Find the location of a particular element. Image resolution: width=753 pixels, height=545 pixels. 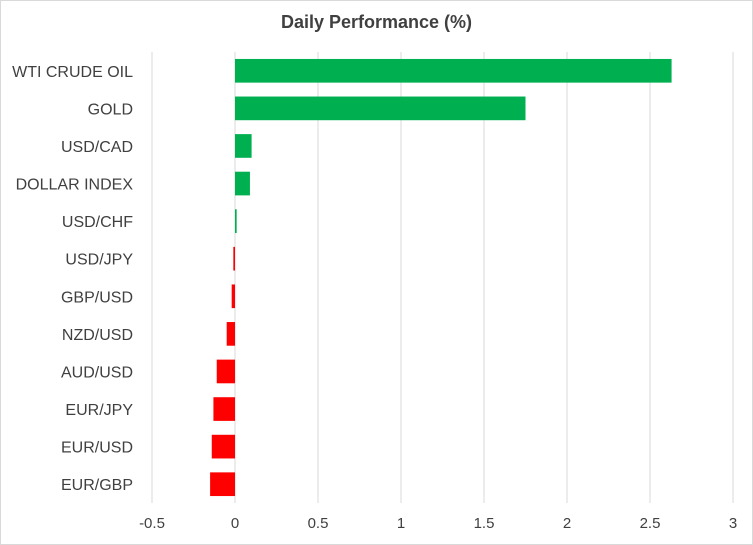

category-label: DOLLAR INDEX is located at coordinates (75, 185).